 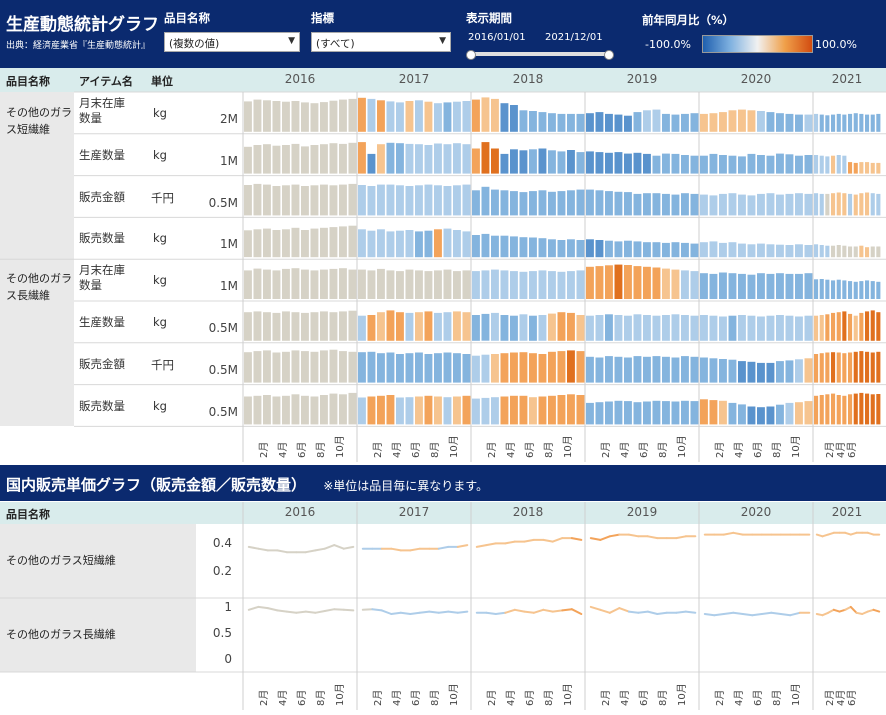 What do you see at coordinates (247, 484) in the screenshot?
I see `unit-price-title: 国内販売単価グラフ（販売金額／販売数量） ※単位は品目毎に異なります。` at bounding box center [247, 484].